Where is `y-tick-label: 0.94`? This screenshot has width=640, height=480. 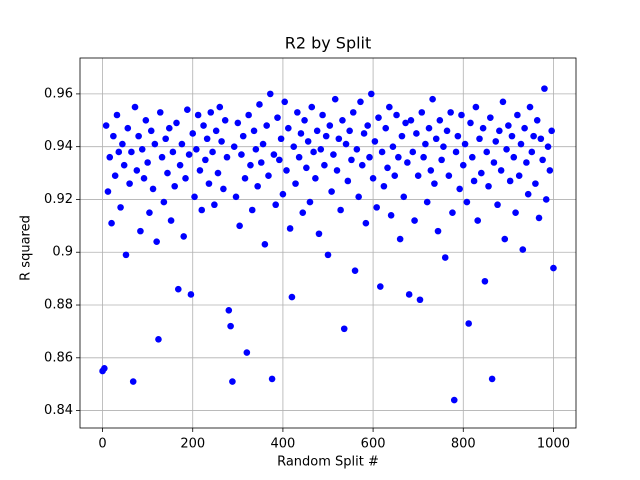
y-tick-label: 0.94 is located at coordinates (58, 146).